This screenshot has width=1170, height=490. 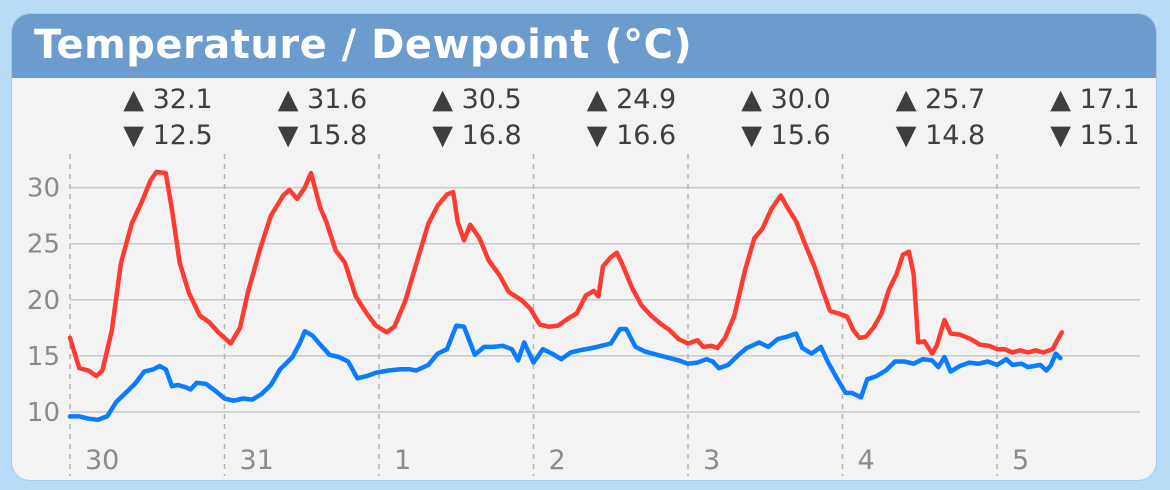 I want to click on y-tick-label: 25, so click(x=43, y=245).